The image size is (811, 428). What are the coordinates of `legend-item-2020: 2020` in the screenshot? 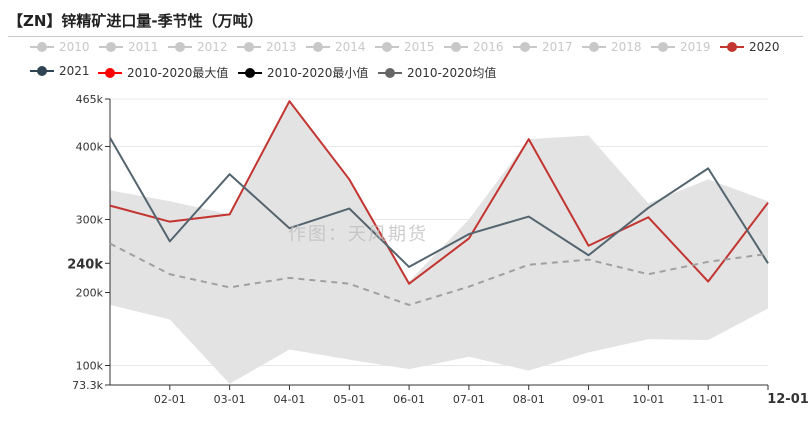 It's located at (750, 47).